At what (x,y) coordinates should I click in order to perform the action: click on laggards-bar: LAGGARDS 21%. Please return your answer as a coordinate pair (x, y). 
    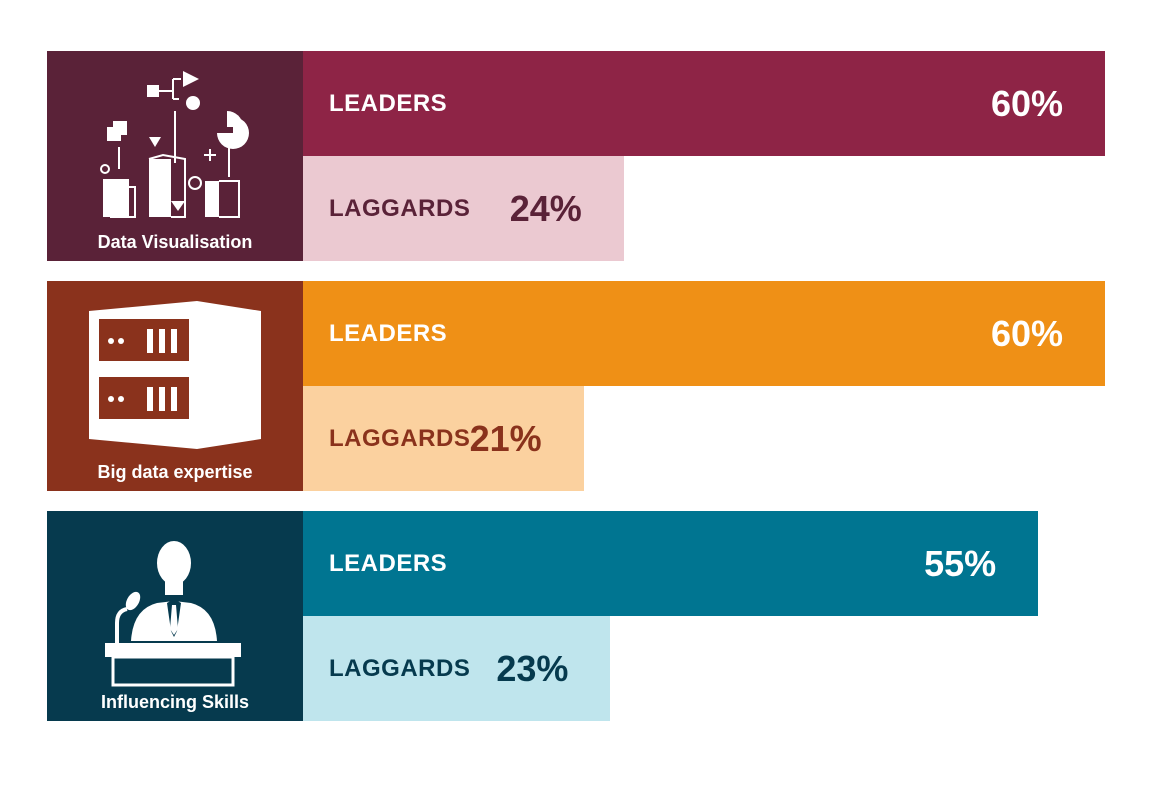
    Looking at the image, I should click on (443, 438).